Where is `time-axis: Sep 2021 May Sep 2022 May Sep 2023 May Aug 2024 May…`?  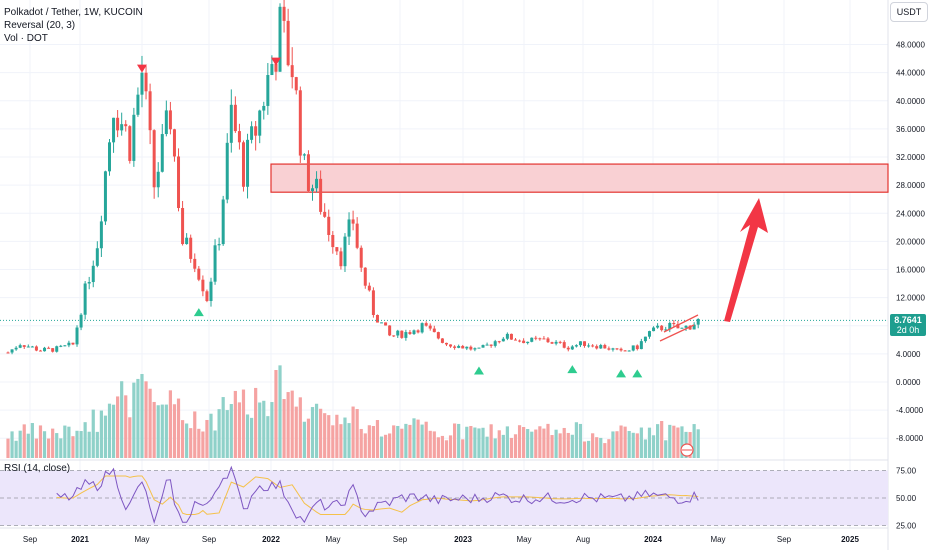 time-axis: Sep 2021 May Sep 2022 May Sep 2023 May Aug 2024 May… is located at coordinates (441, 539).